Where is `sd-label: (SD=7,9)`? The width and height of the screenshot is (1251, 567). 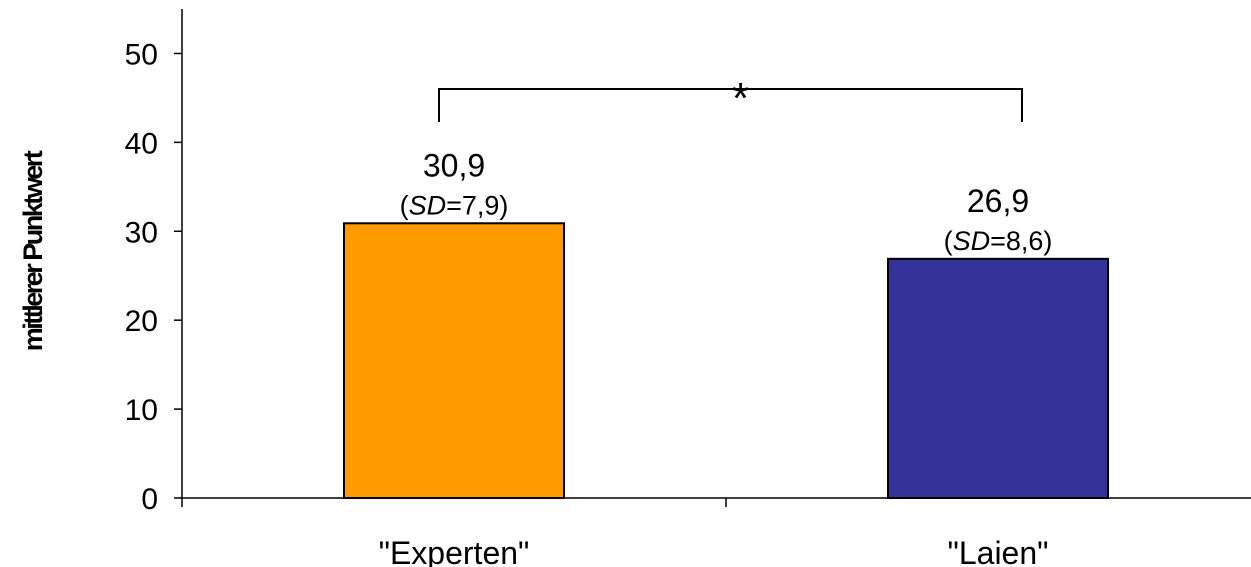 sd-label: (SD=7,9) is located at coordinates (454, 205).